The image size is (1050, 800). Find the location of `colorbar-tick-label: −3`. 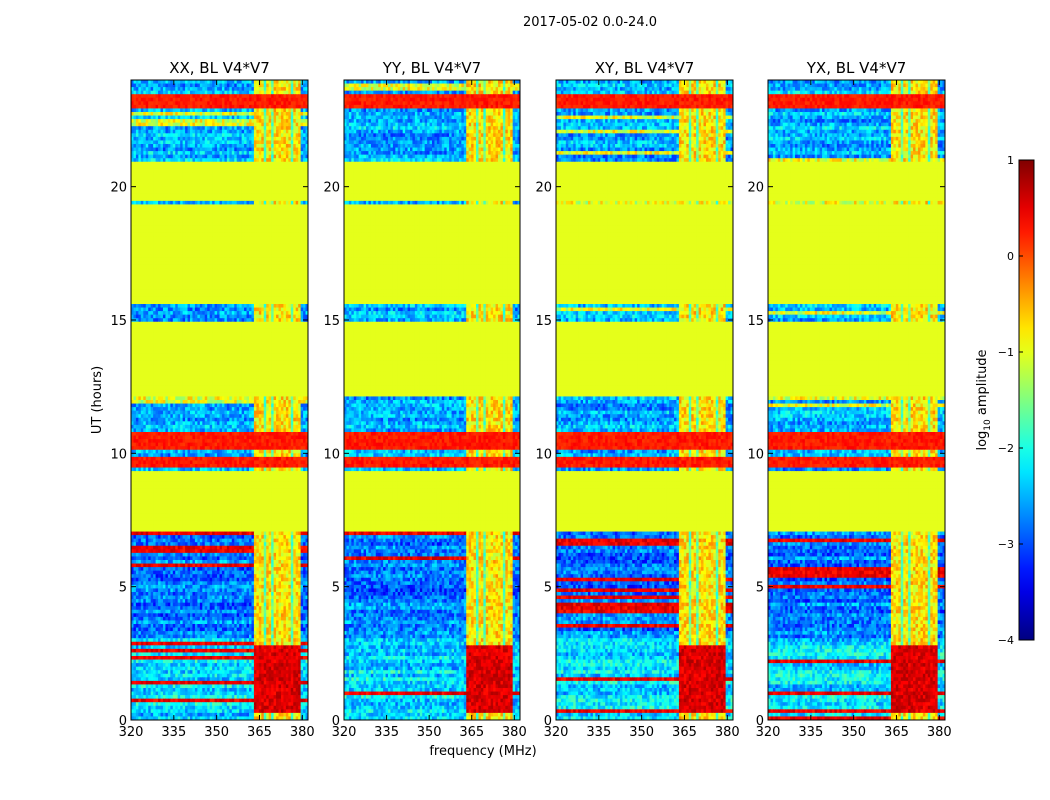

colorbar-tick-label: −3 is located at coordinates (1006, 544).